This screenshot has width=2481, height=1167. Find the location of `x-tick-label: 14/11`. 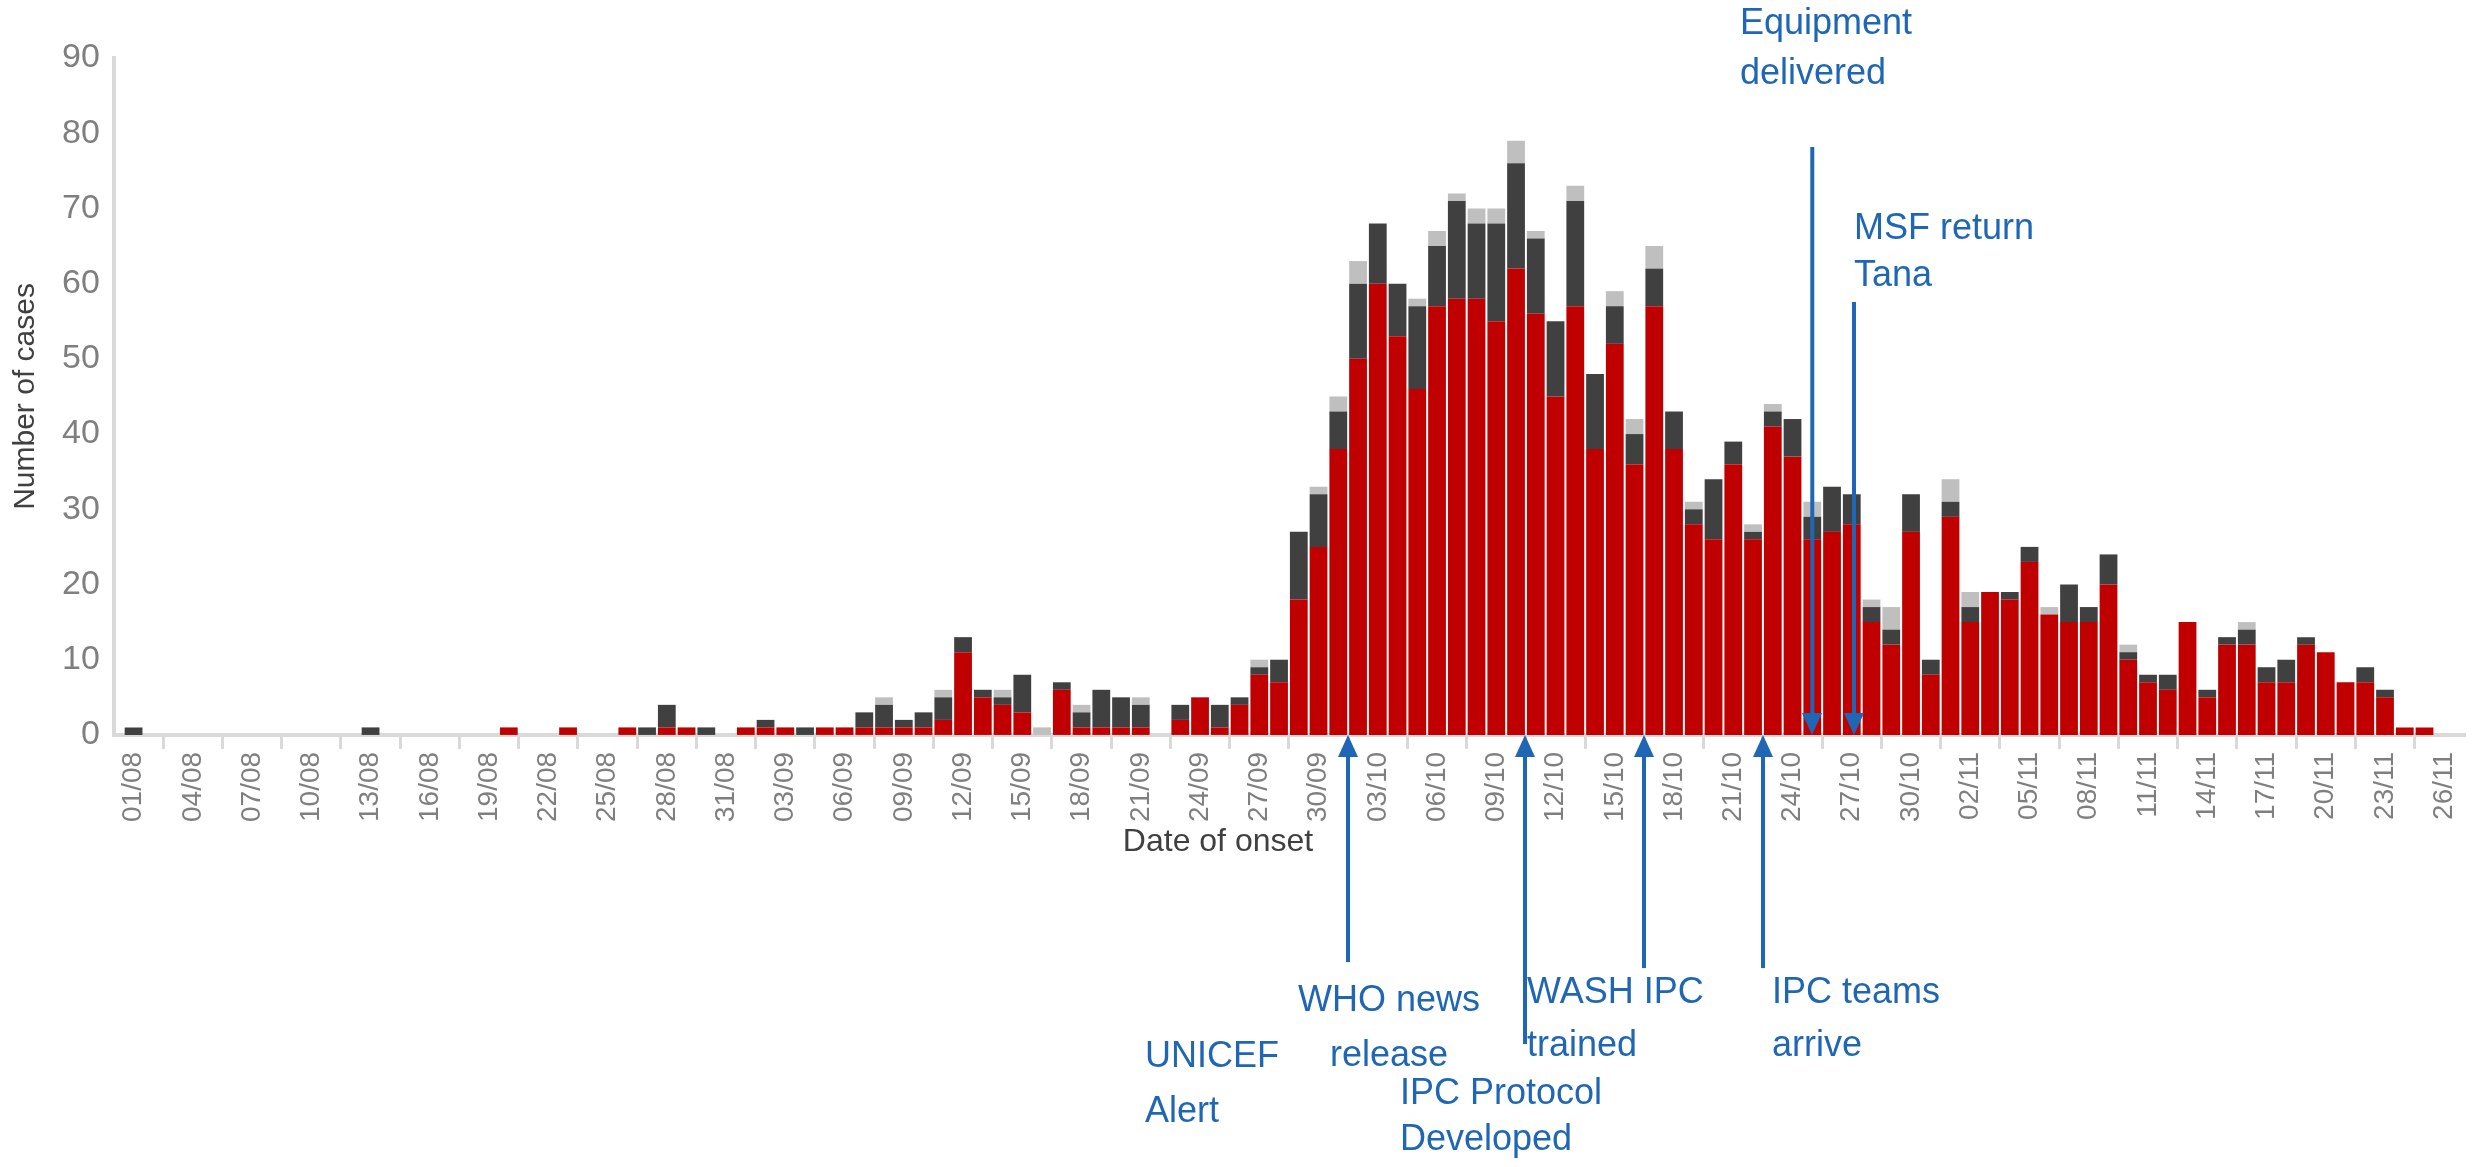

x-tick-label: 14/11 is located at coordinates (2205, 785).